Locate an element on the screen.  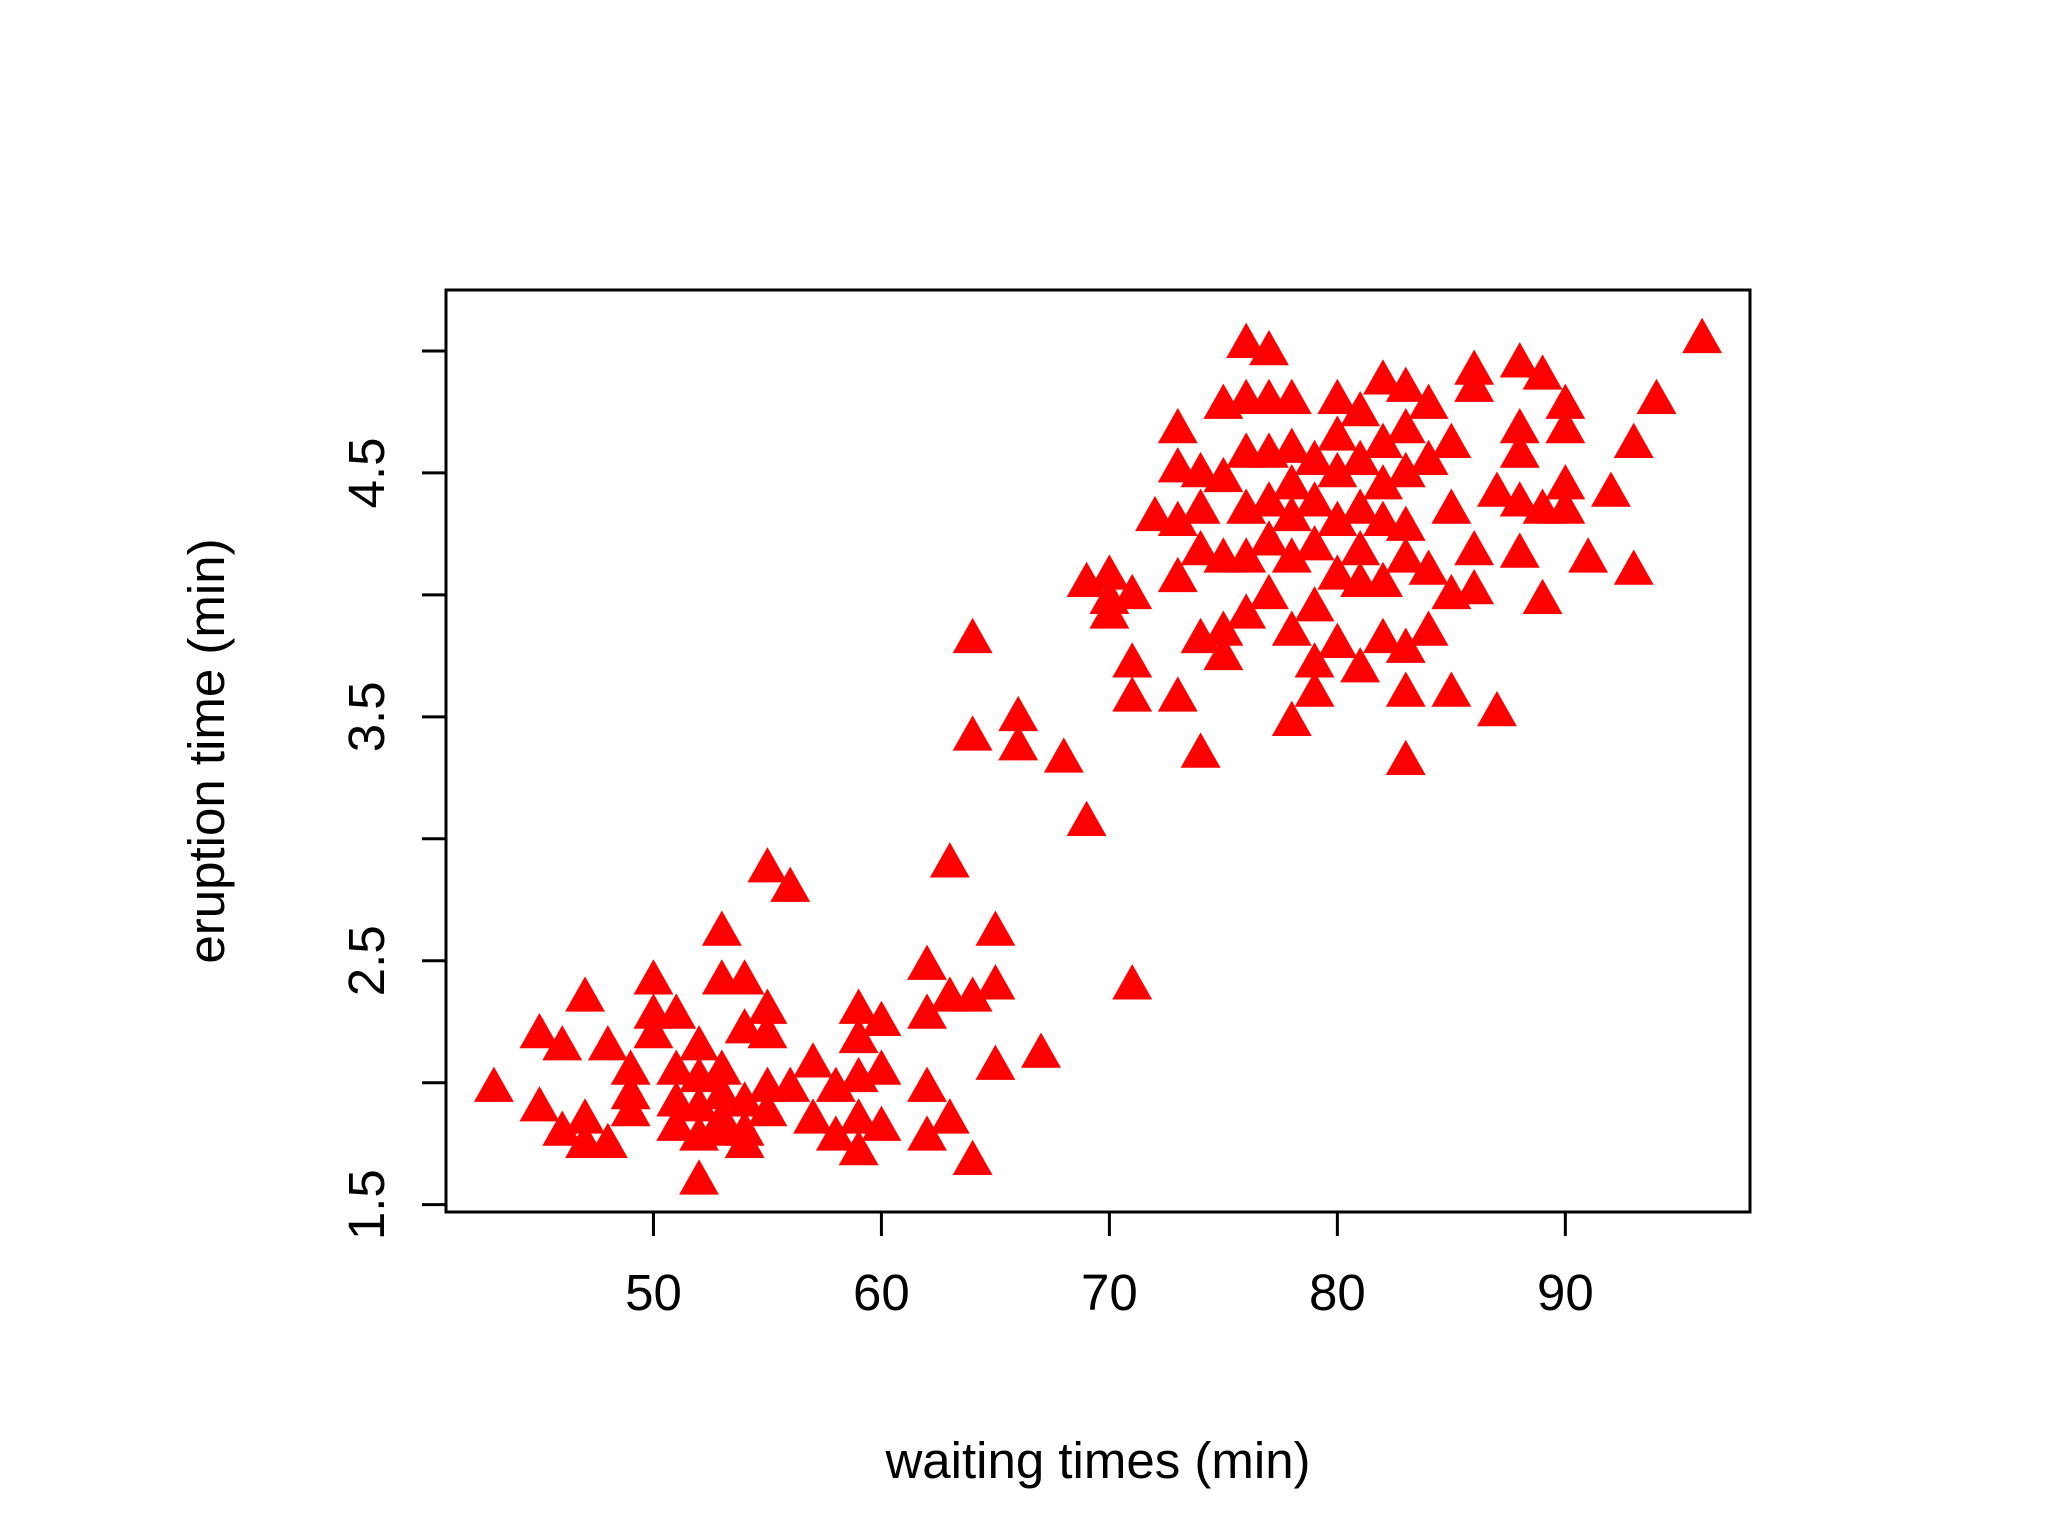
y-tick-label: 1.5 is located at coordinates (366, 1204).